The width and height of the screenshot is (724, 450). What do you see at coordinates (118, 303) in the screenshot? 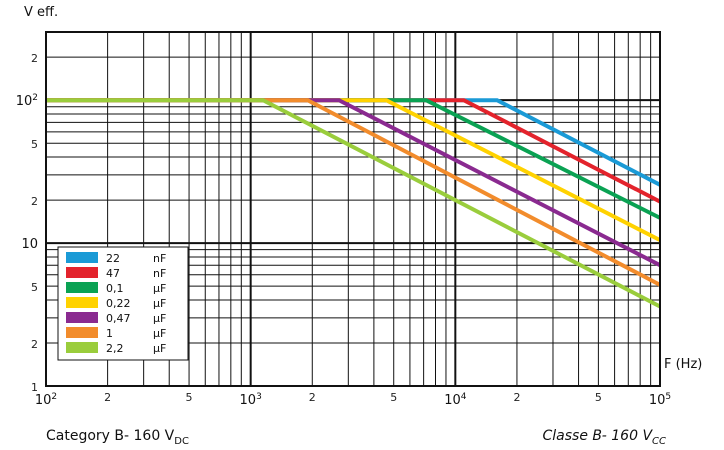
I see `legend-label: 0,22` at bounding box center [118, 303].